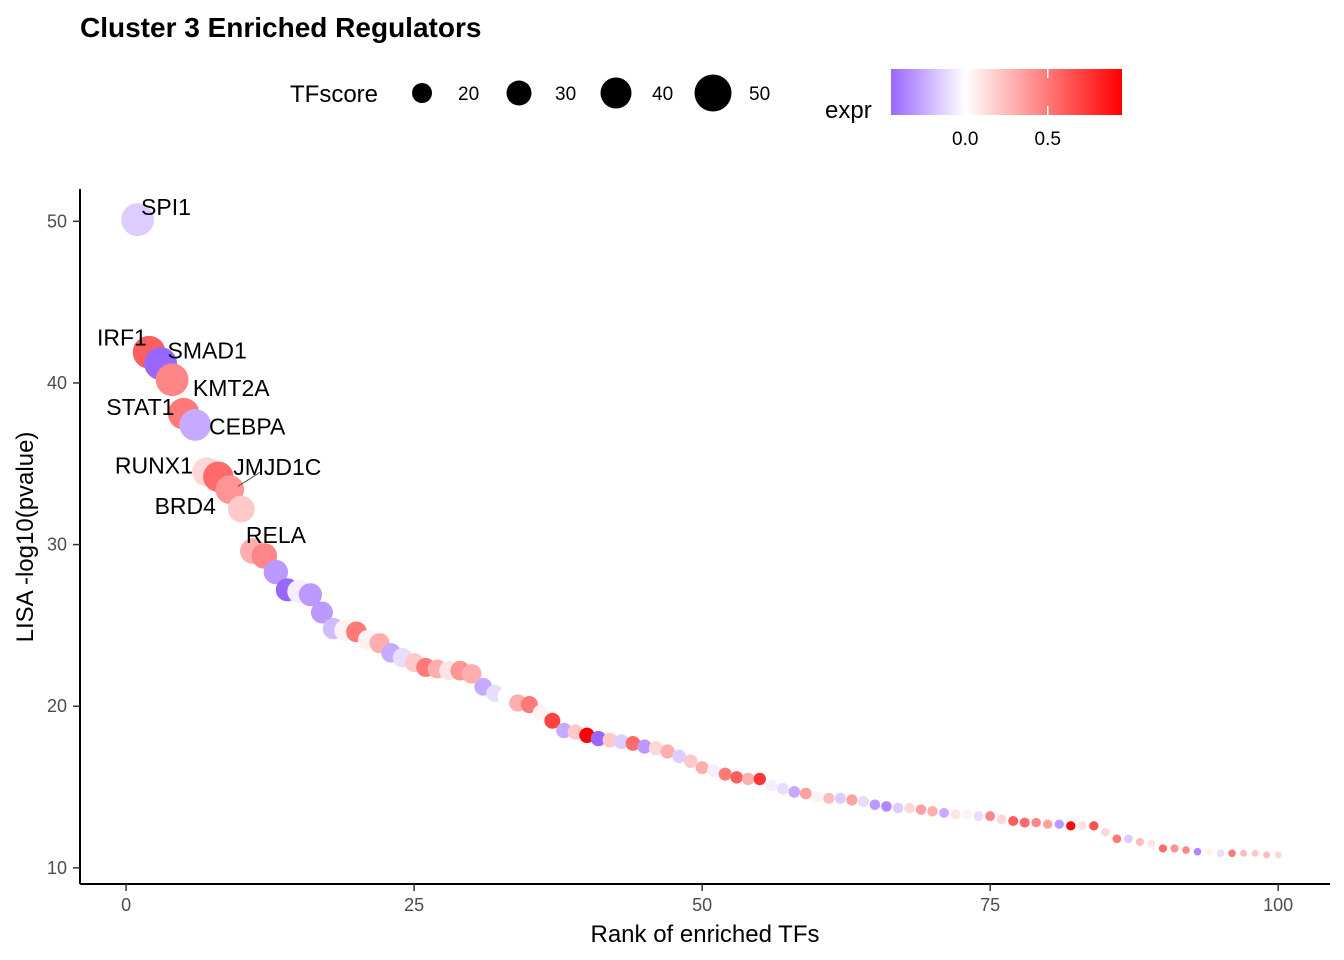 The width and height of the screenshot is (1344, 960). What do you see at coordinates (277, 467) in the screenshot?
I see `point-label: JMJD1C` at bounding box center [277, 467].